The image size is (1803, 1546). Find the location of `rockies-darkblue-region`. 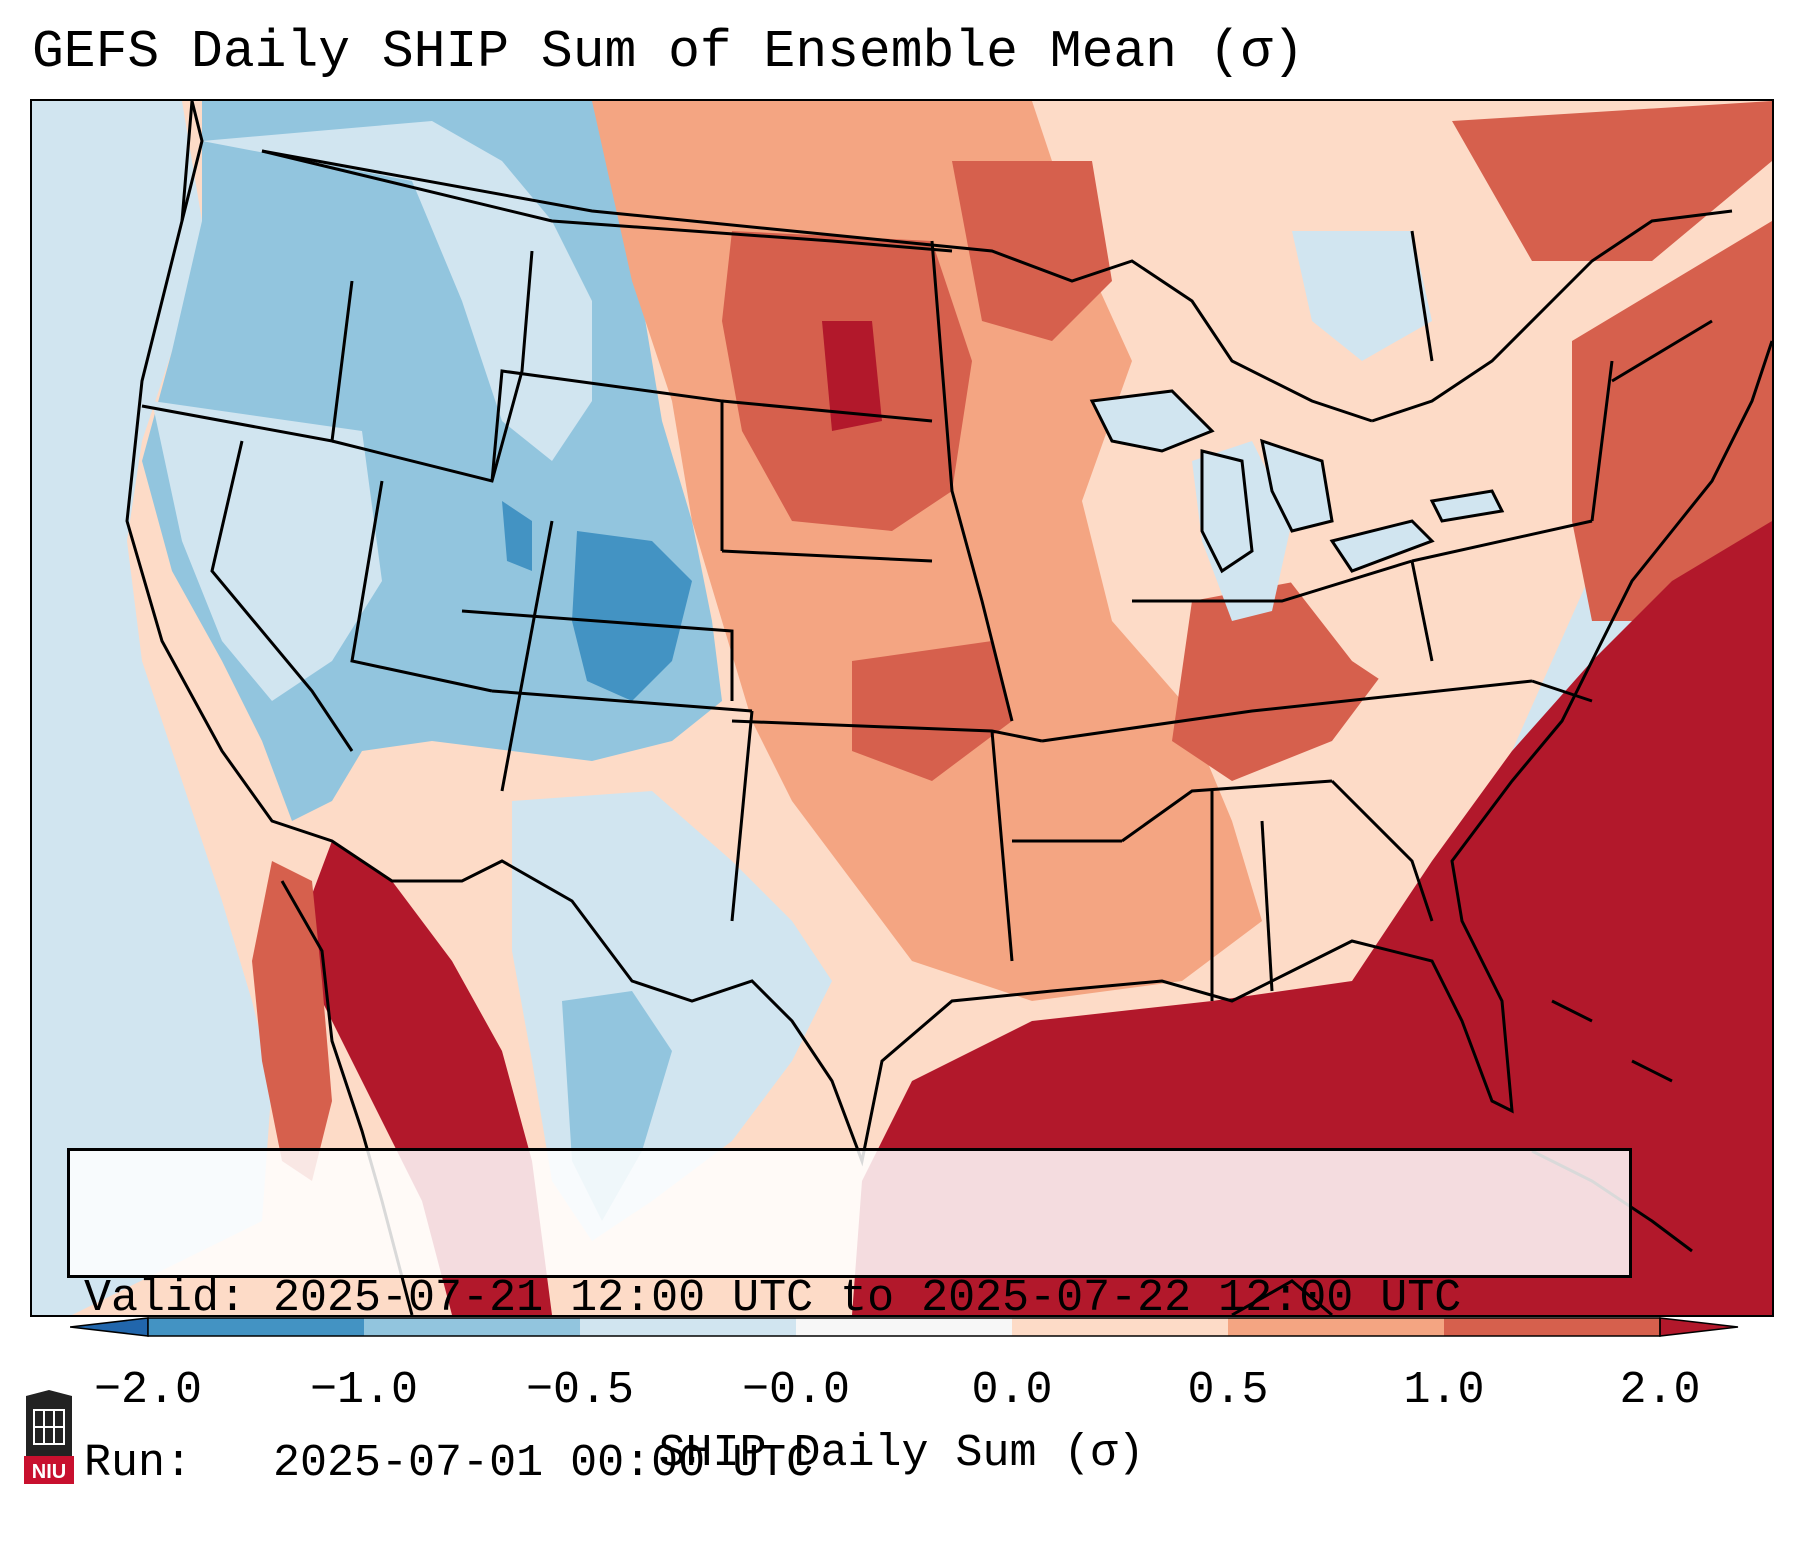

rockies-darkblue-region is located at coordinates (597, 601).